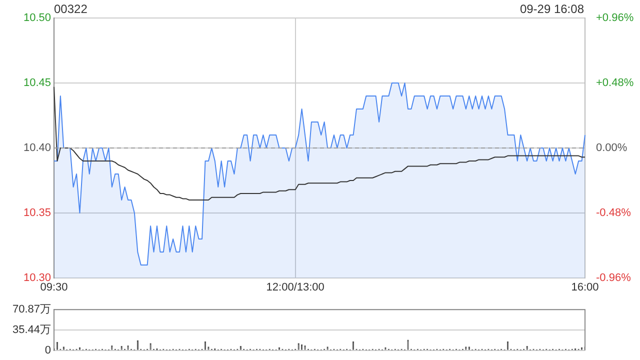 The image size is (640, 360). I want to click on y2-tick-label: +0.96%, so click(615, 18).